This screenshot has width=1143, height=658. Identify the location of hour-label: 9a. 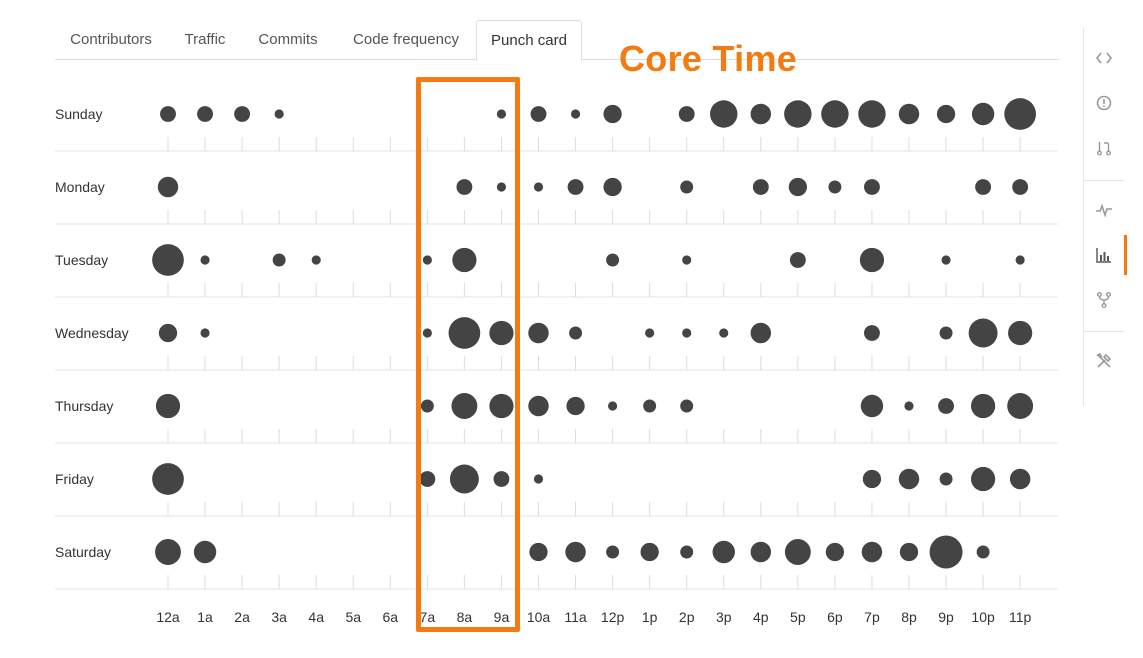
(502, 617).